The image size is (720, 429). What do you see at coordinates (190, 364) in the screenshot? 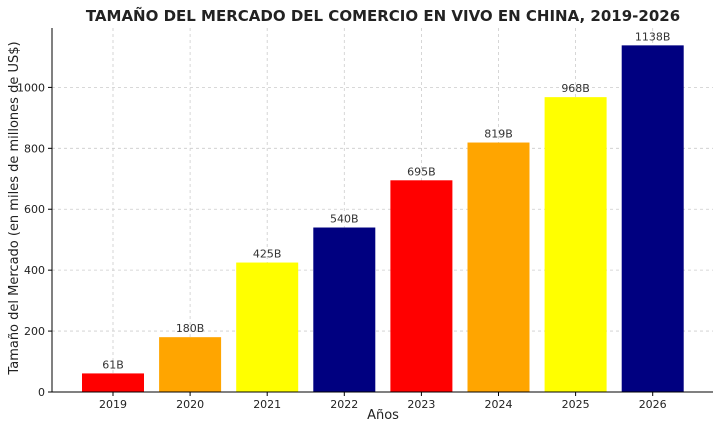
I see `bar-2020` at bounding box center [190, 364].